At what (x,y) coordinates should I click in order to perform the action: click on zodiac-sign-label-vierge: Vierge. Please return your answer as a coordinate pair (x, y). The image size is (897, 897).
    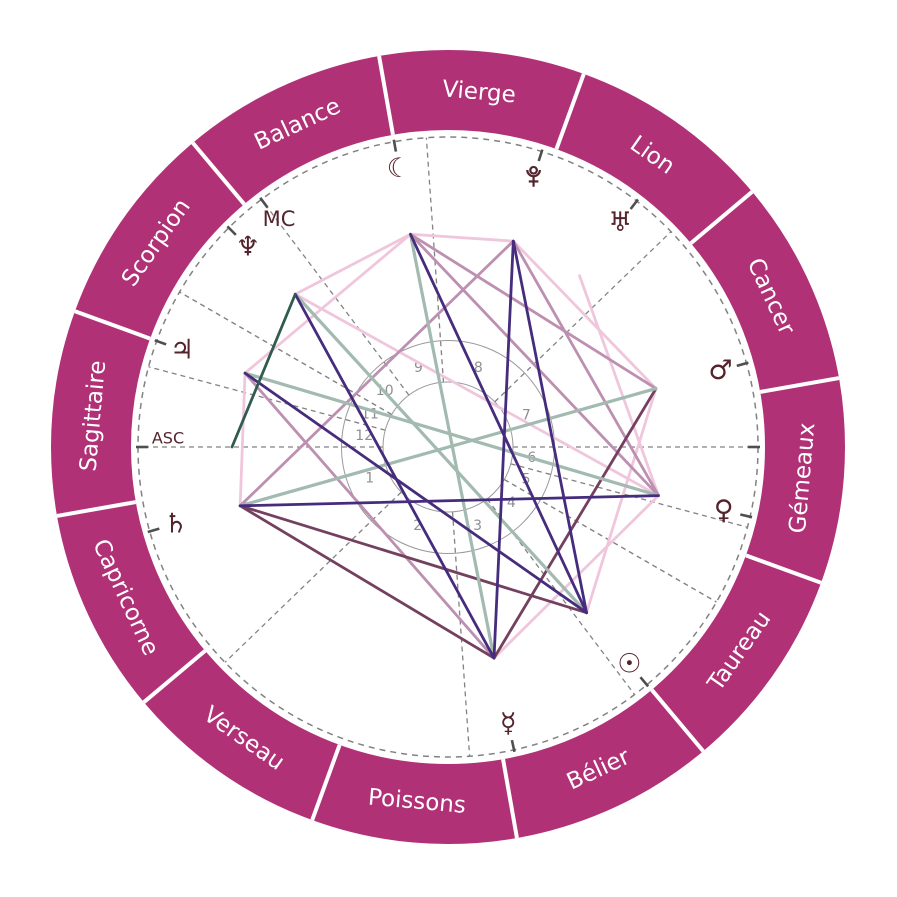
    Looking at the image, I should click on (479, 92).